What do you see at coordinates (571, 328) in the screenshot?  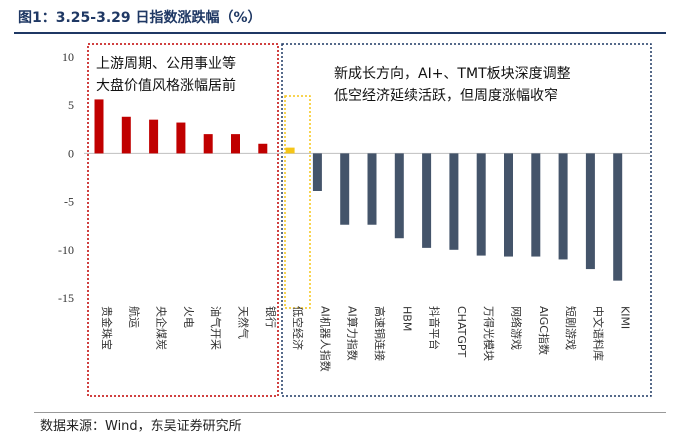 I see `category-label: 短剧游戏` at bounding box center [571, 328].